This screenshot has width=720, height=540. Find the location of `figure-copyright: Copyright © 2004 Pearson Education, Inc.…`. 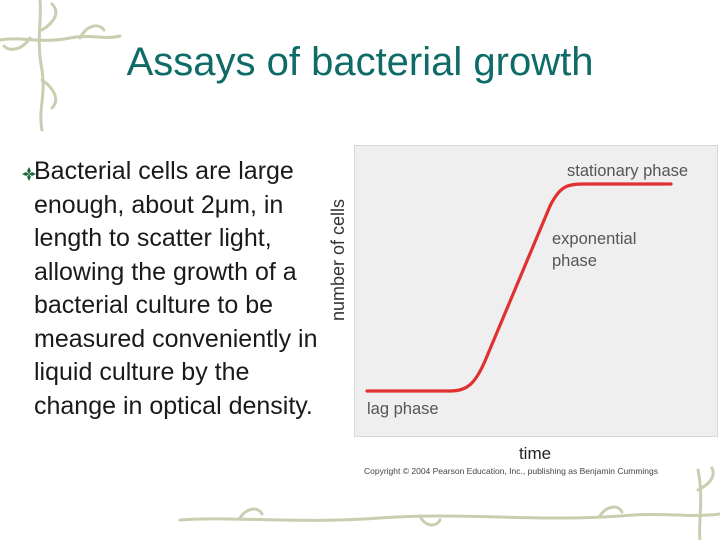

figure-copyright: Copyright © 2004 Pearson Education, Inc.… is located at coordinates (511, 471).